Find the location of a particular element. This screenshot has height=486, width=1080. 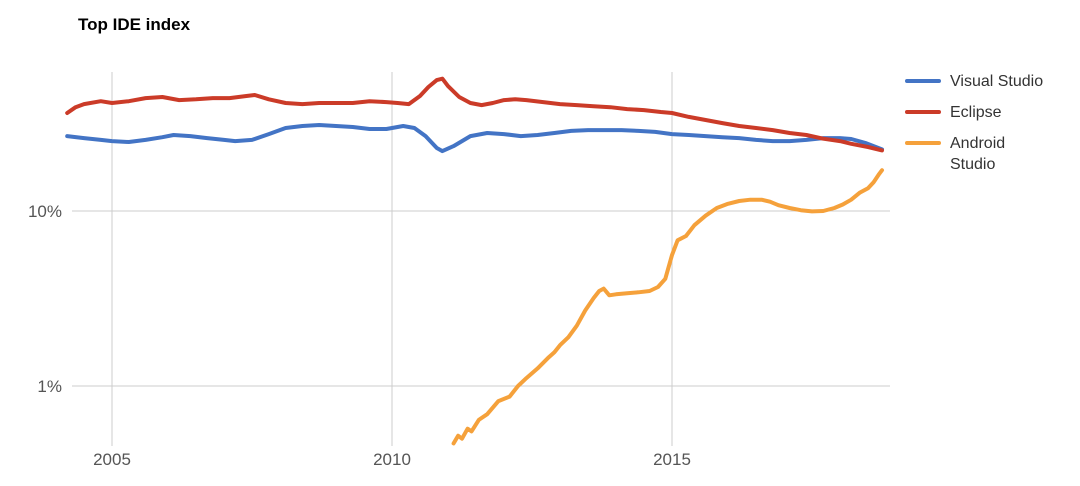

legend-label: Eclipse is located at coordinates (976, 112).